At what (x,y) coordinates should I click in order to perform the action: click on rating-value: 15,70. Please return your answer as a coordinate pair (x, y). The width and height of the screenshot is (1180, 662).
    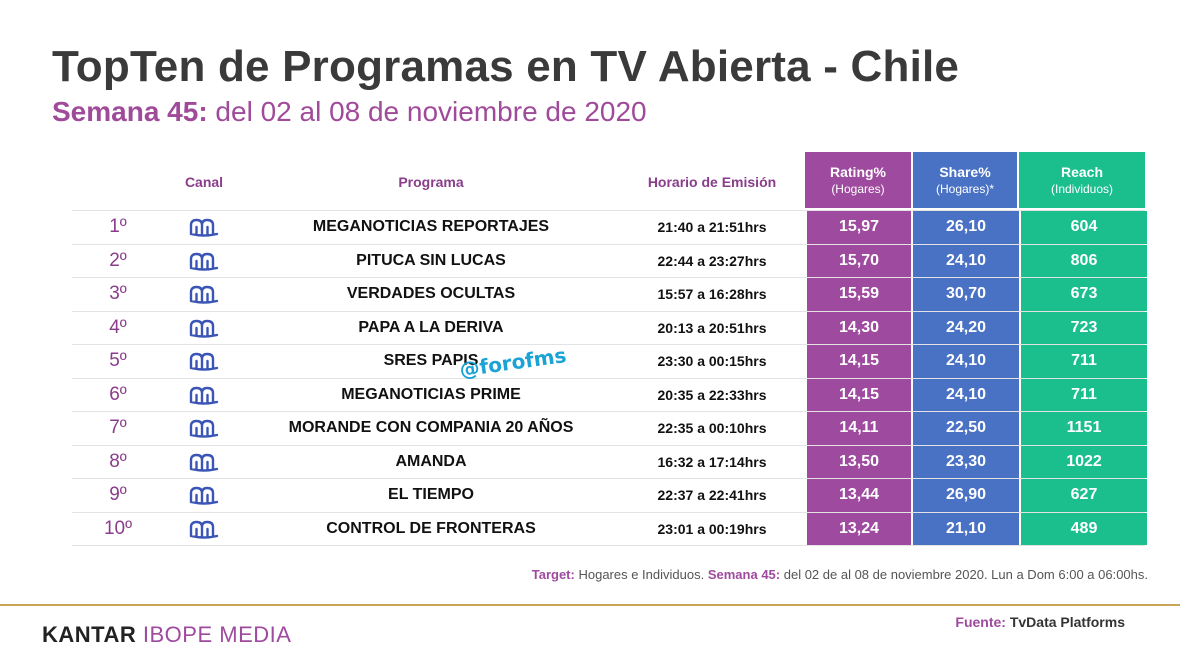
    Looking at the image, I should click on (858, 260).